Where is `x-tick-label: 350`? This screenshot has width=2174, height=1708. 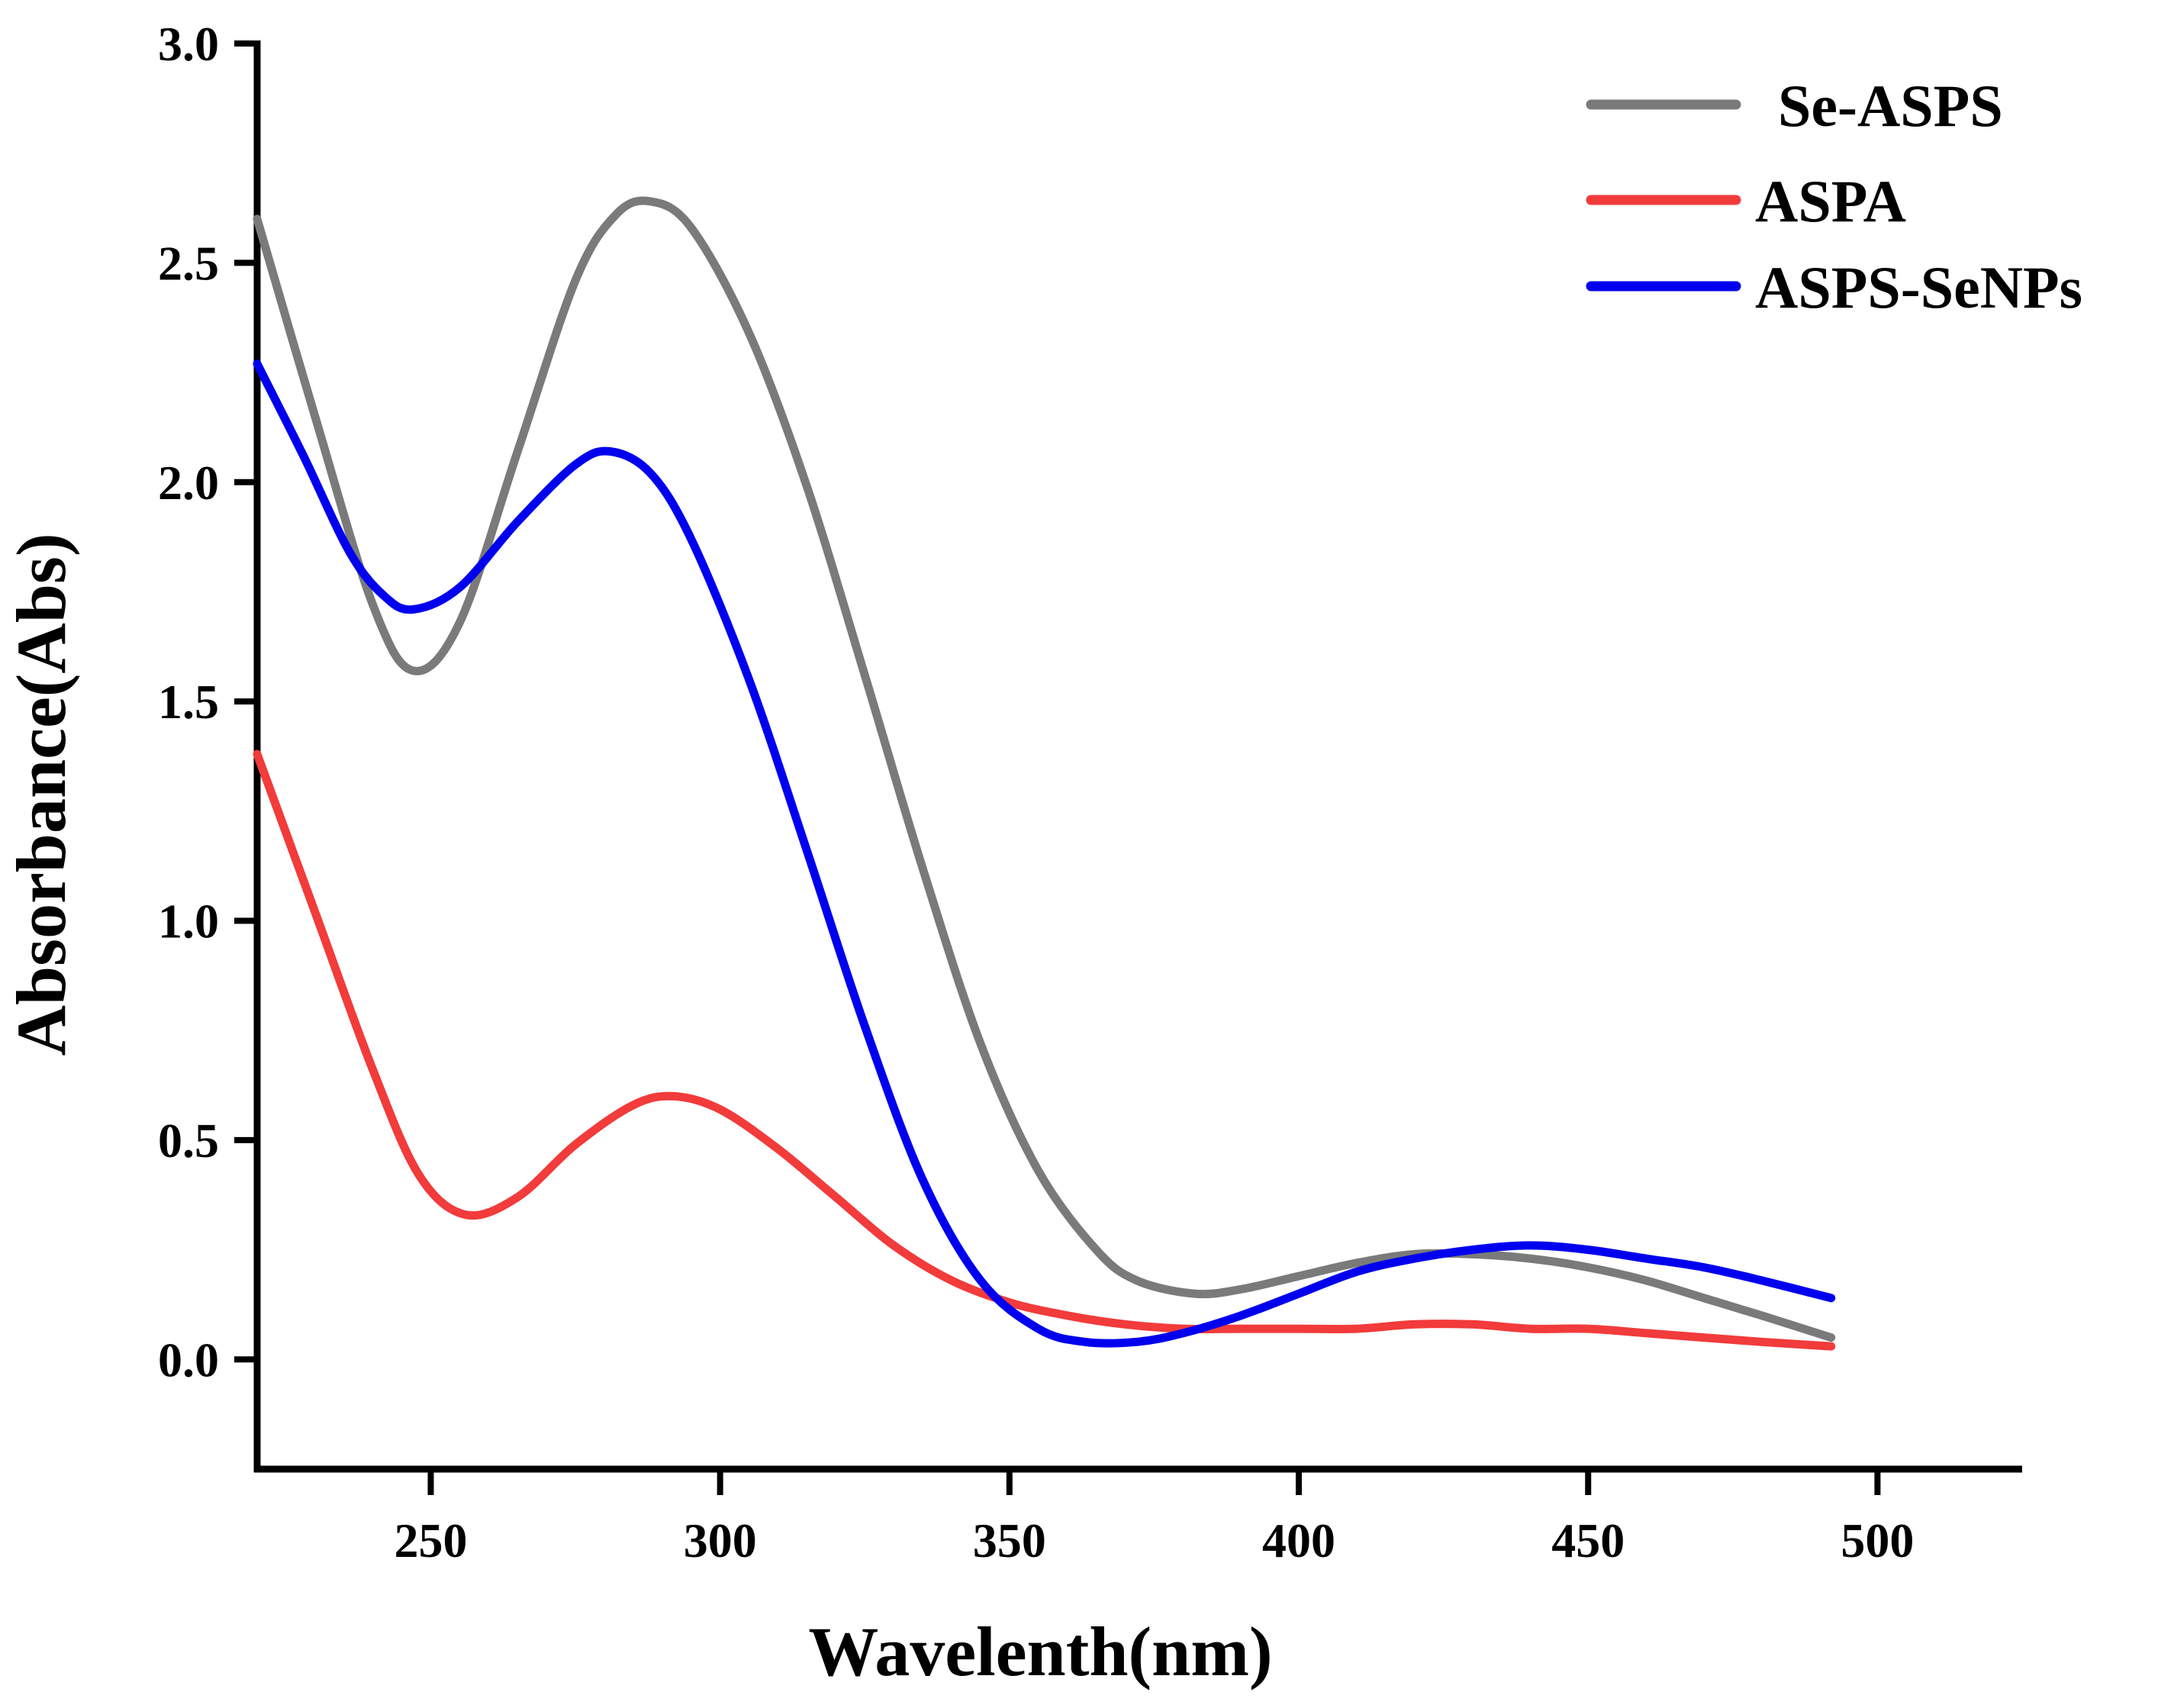
x-tick-label: 350 is located at coordinates (1010, 1540).